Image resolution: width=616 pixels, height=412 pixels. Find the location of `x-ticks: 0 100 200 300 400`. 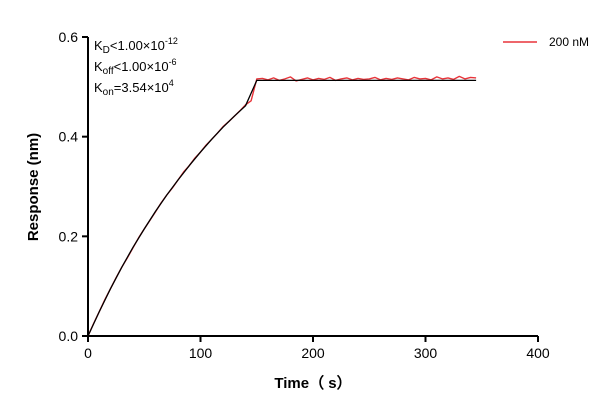

x-ticks: 0 100 200 300 400 is located at coordinates (317, 348).